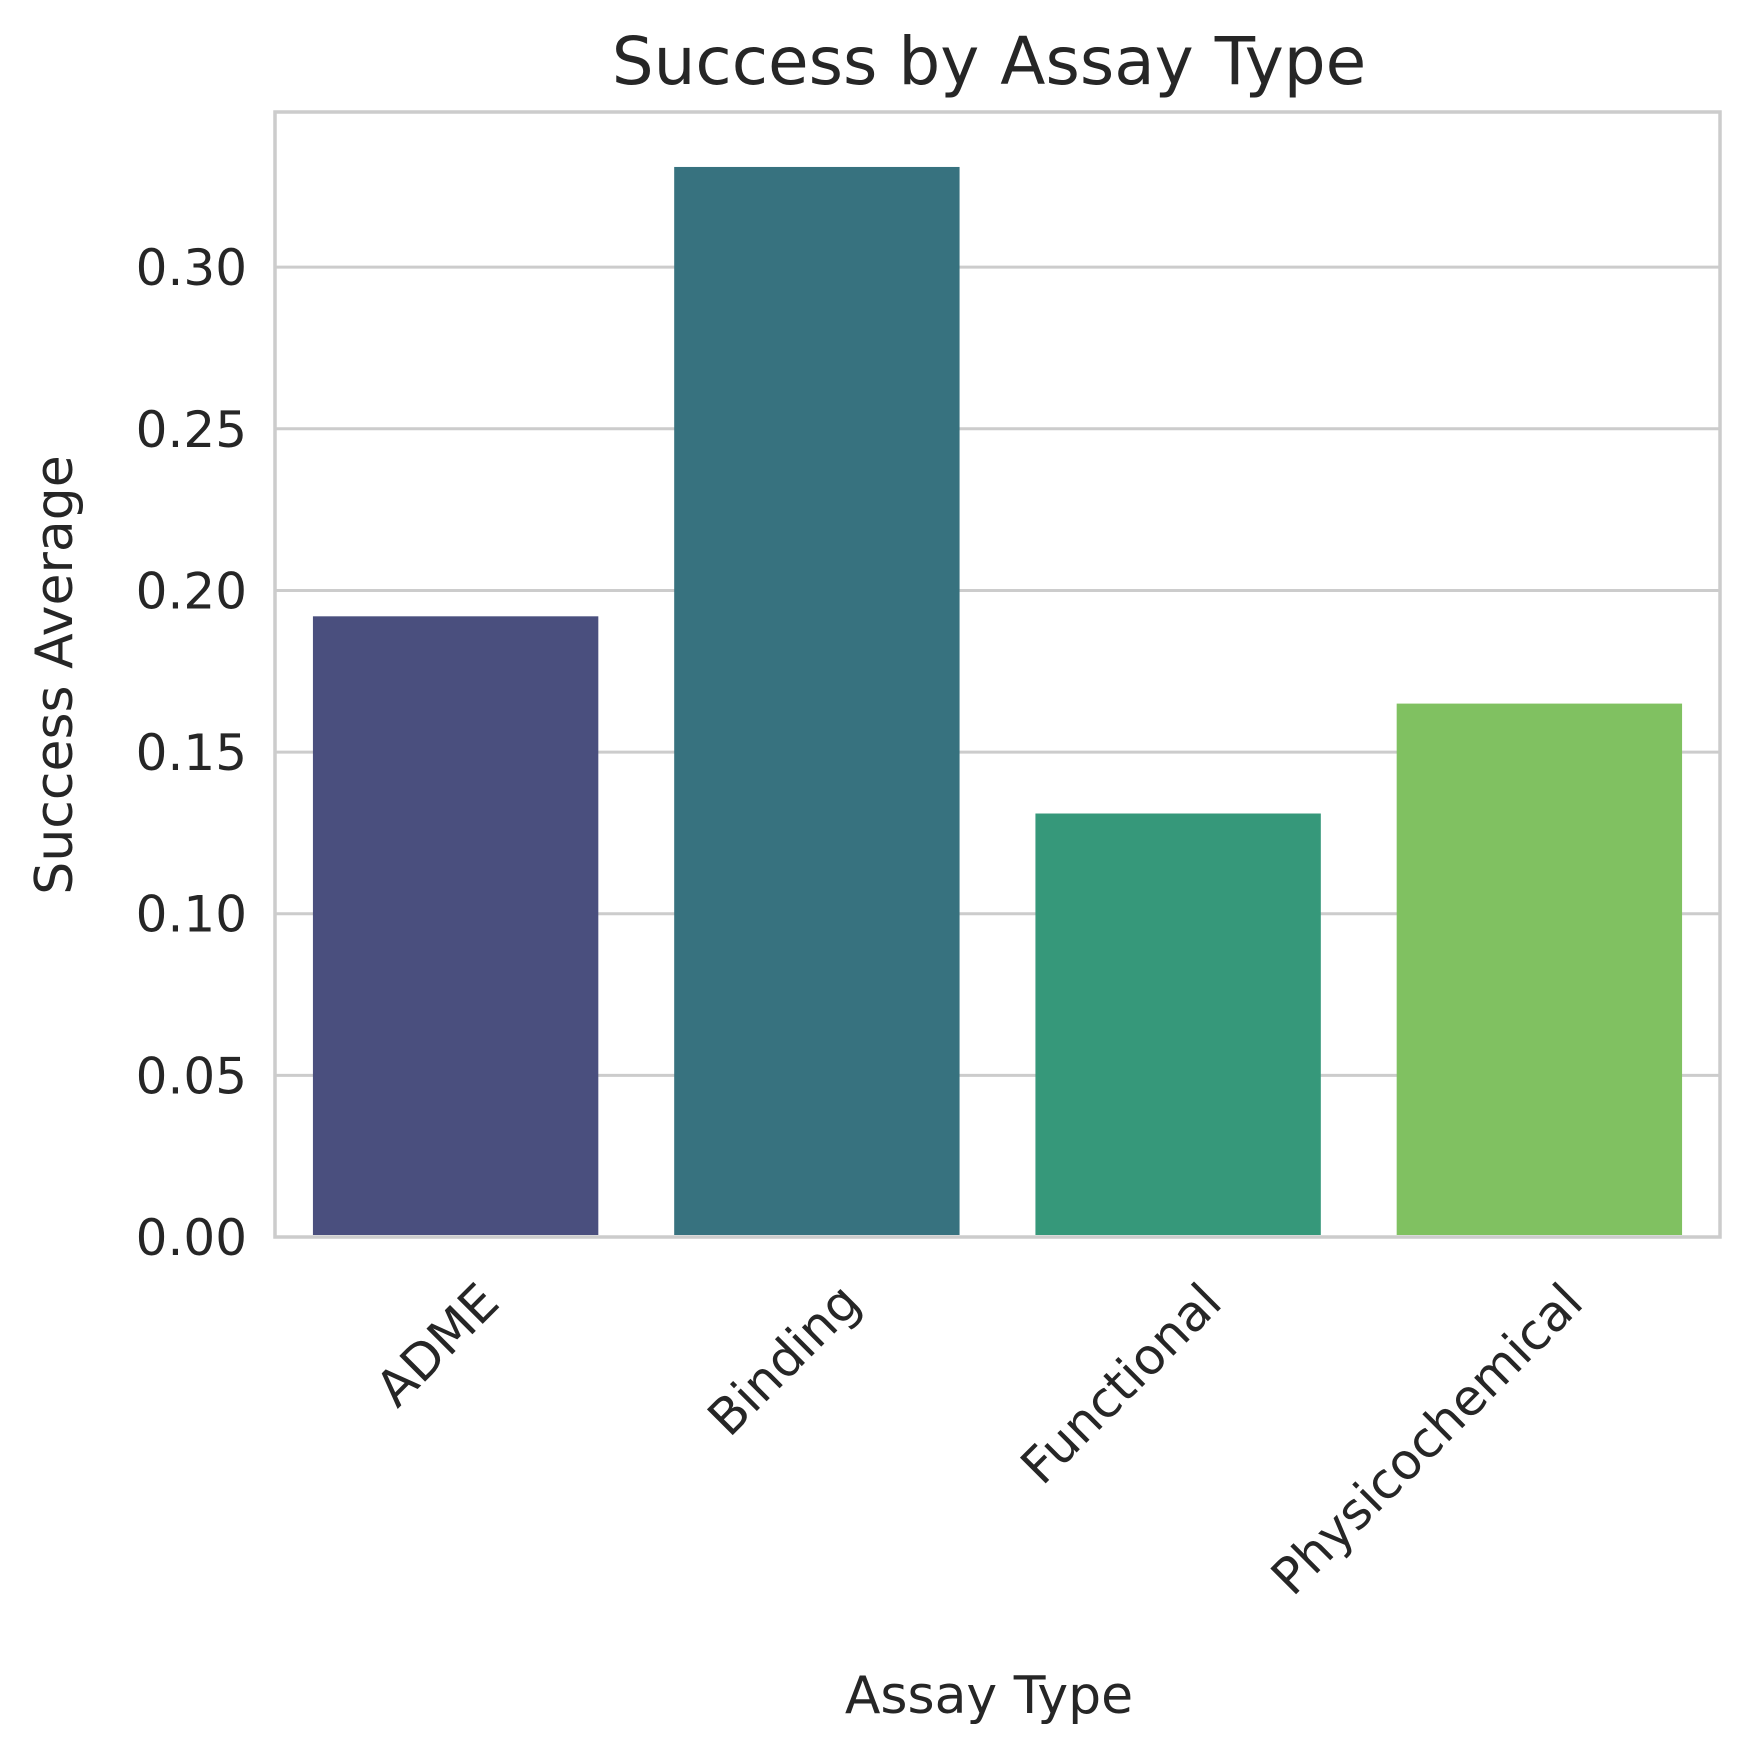 This screenshot has height=1751, width=1747. Describe the element at coordinates (989, 61) in the screenshot. I see `chart-title: Success by Assay Type` at that location.